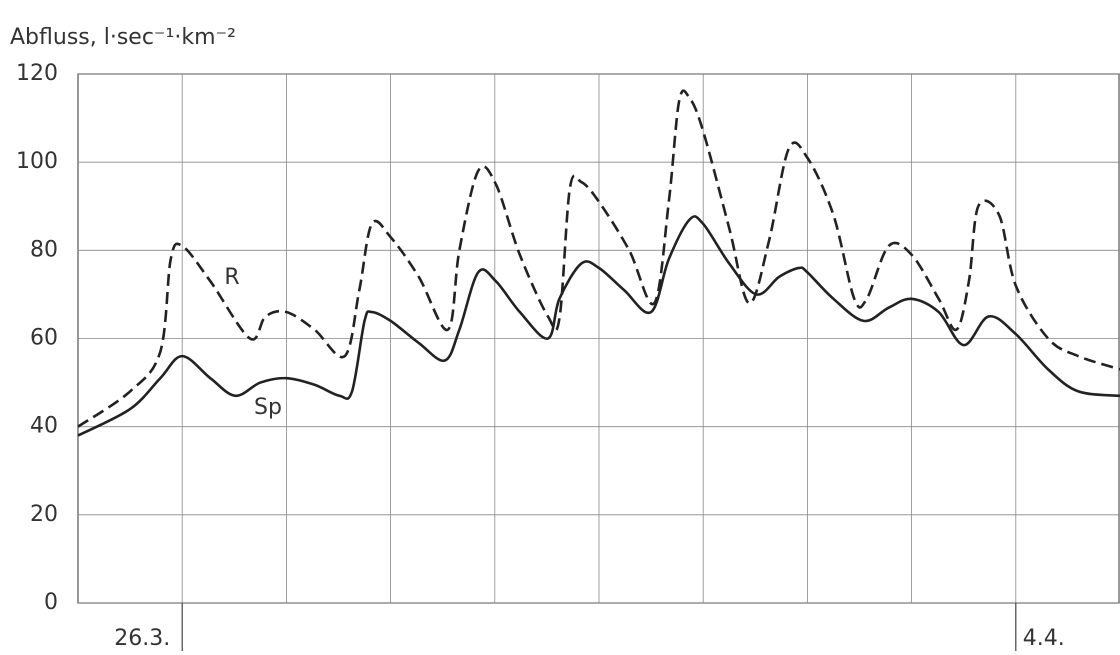  Describe the element at coordinates (51, 602) in the screenshot. I see `y-tick-label: 0` at that location.